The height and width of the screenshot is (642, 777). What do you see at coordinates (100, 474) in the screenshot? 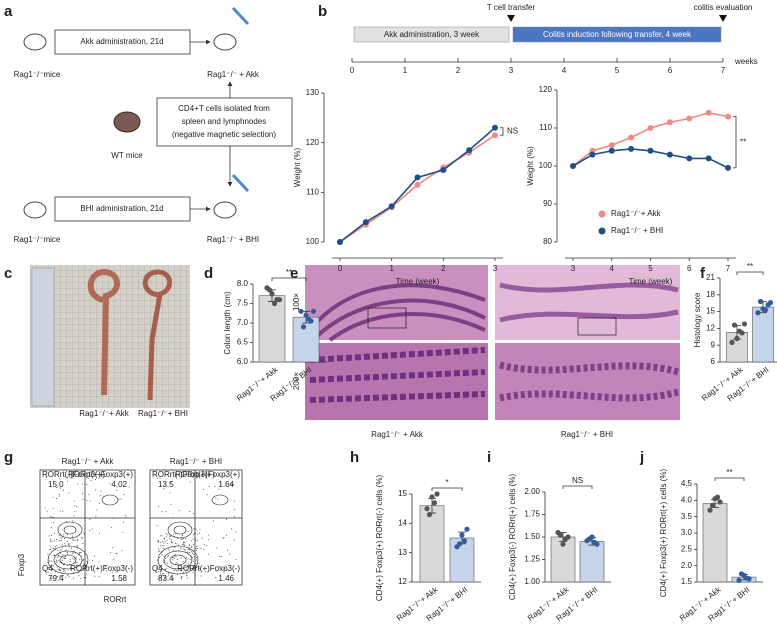
I see `quadrant-name: RORrt(+)Foxp3(+)` at bounding box center [100, 474].